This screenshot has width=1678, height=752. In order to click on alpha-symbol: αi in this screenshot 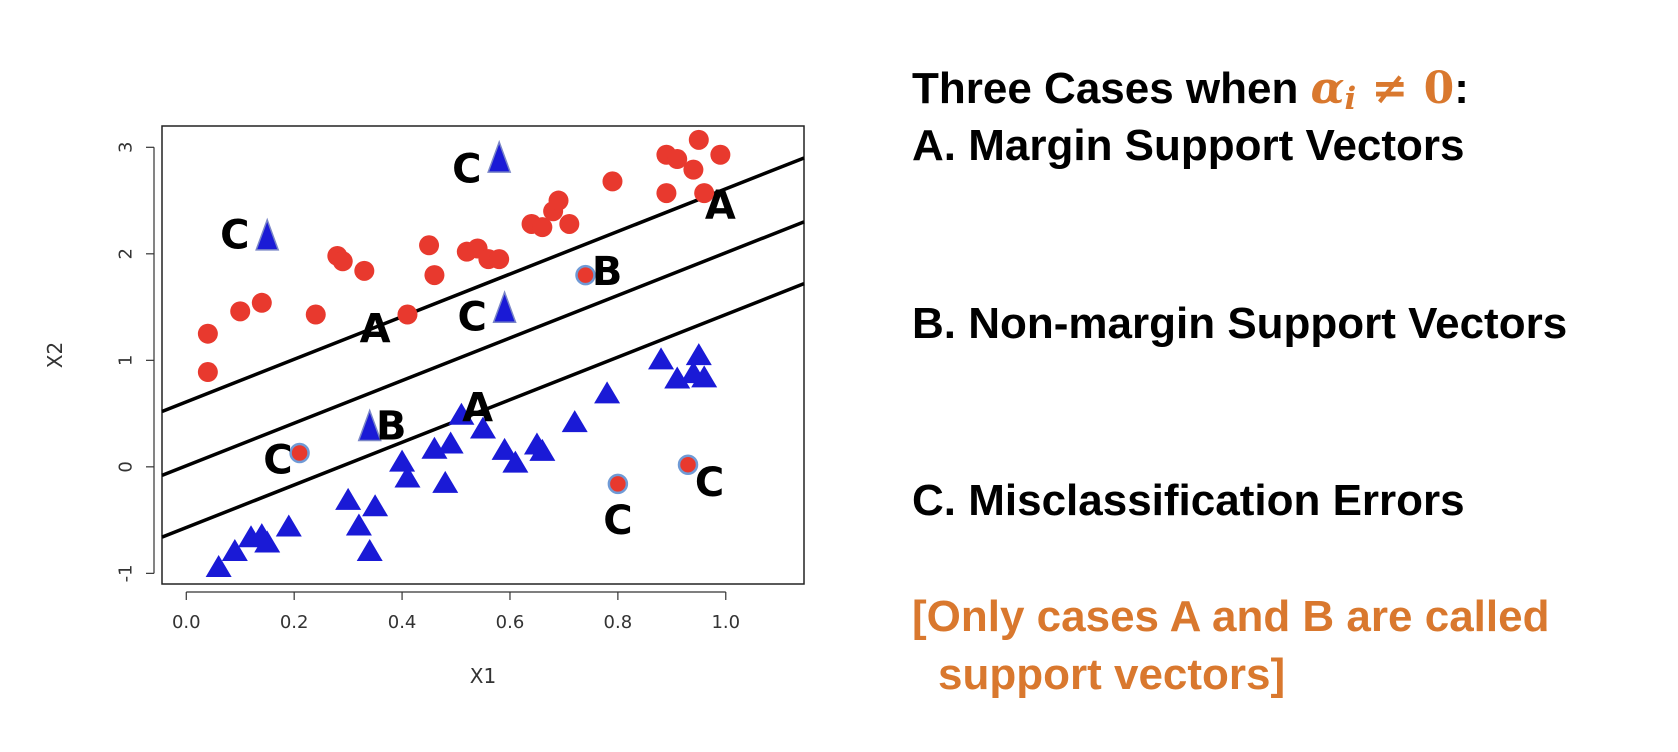, I will do `click(1333, 90)`.